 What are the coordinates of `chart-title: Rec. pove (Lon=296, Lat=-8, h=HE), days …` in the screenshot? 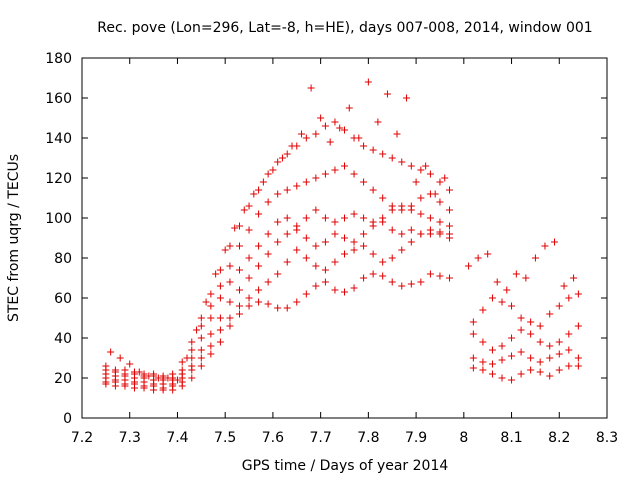 It's located at (344, 28).